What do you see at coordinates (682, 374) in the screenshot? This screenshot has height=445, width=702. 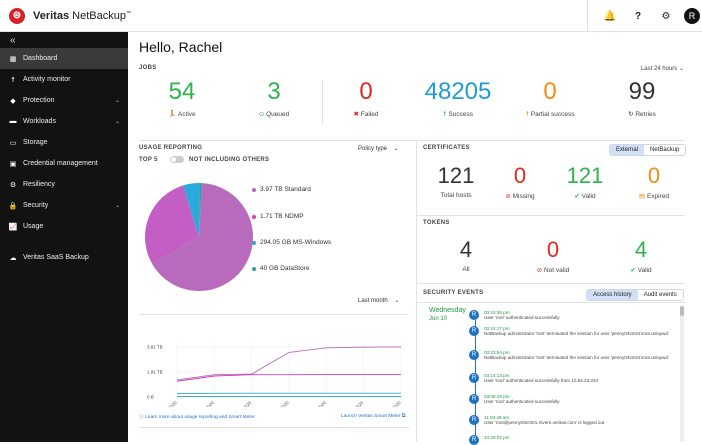 I see `events-scrollbar` at bounding box center [682, 374].